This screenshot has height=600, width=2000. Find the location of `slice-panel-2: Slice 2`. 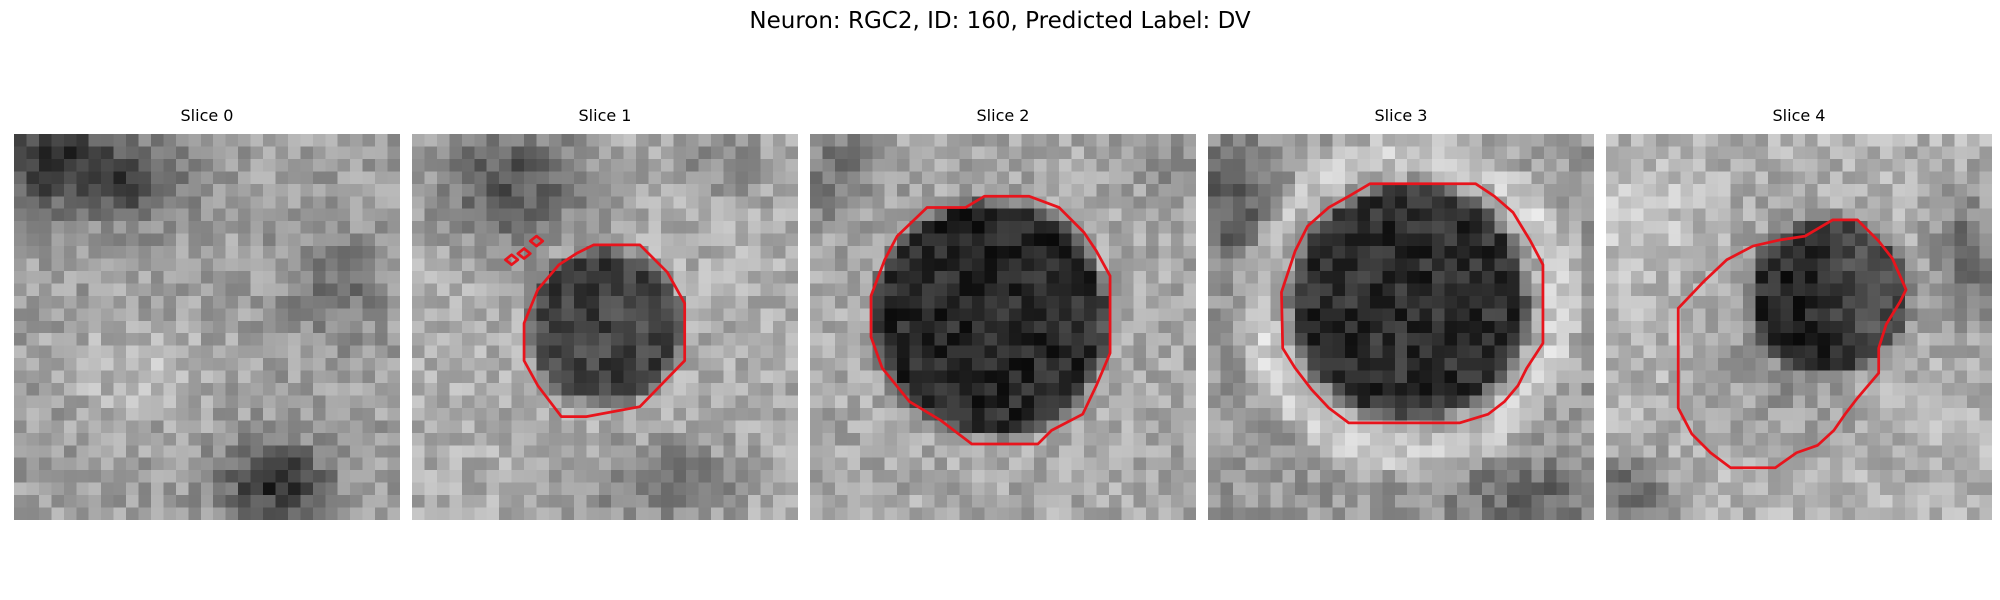

slice-panel-2: Slice 2 is located at coordinates (1003, 313).